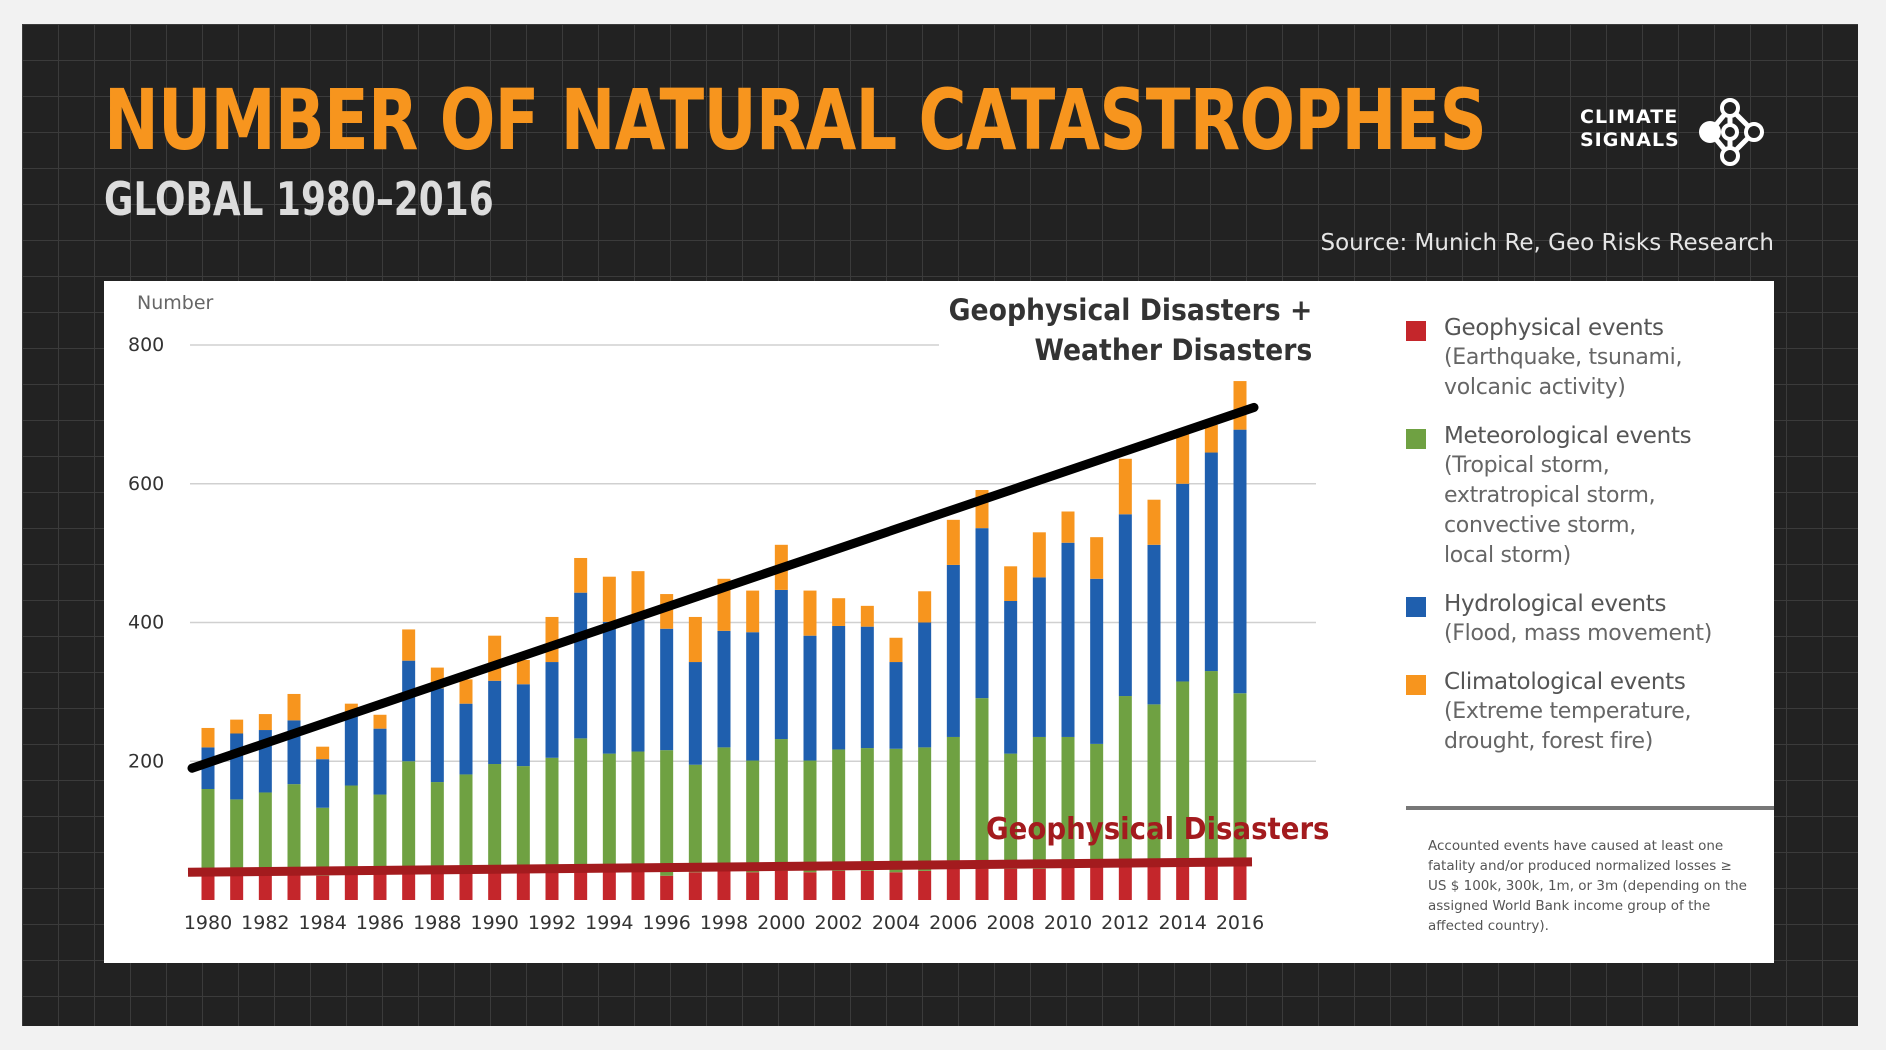 The image size is (1886, 1050). What do you see at coordinates (795, 120) in the screenshot?
I see `page-title: NUMBER OF NATURAL CATASTROPHES` at bounding box center [795, 120].